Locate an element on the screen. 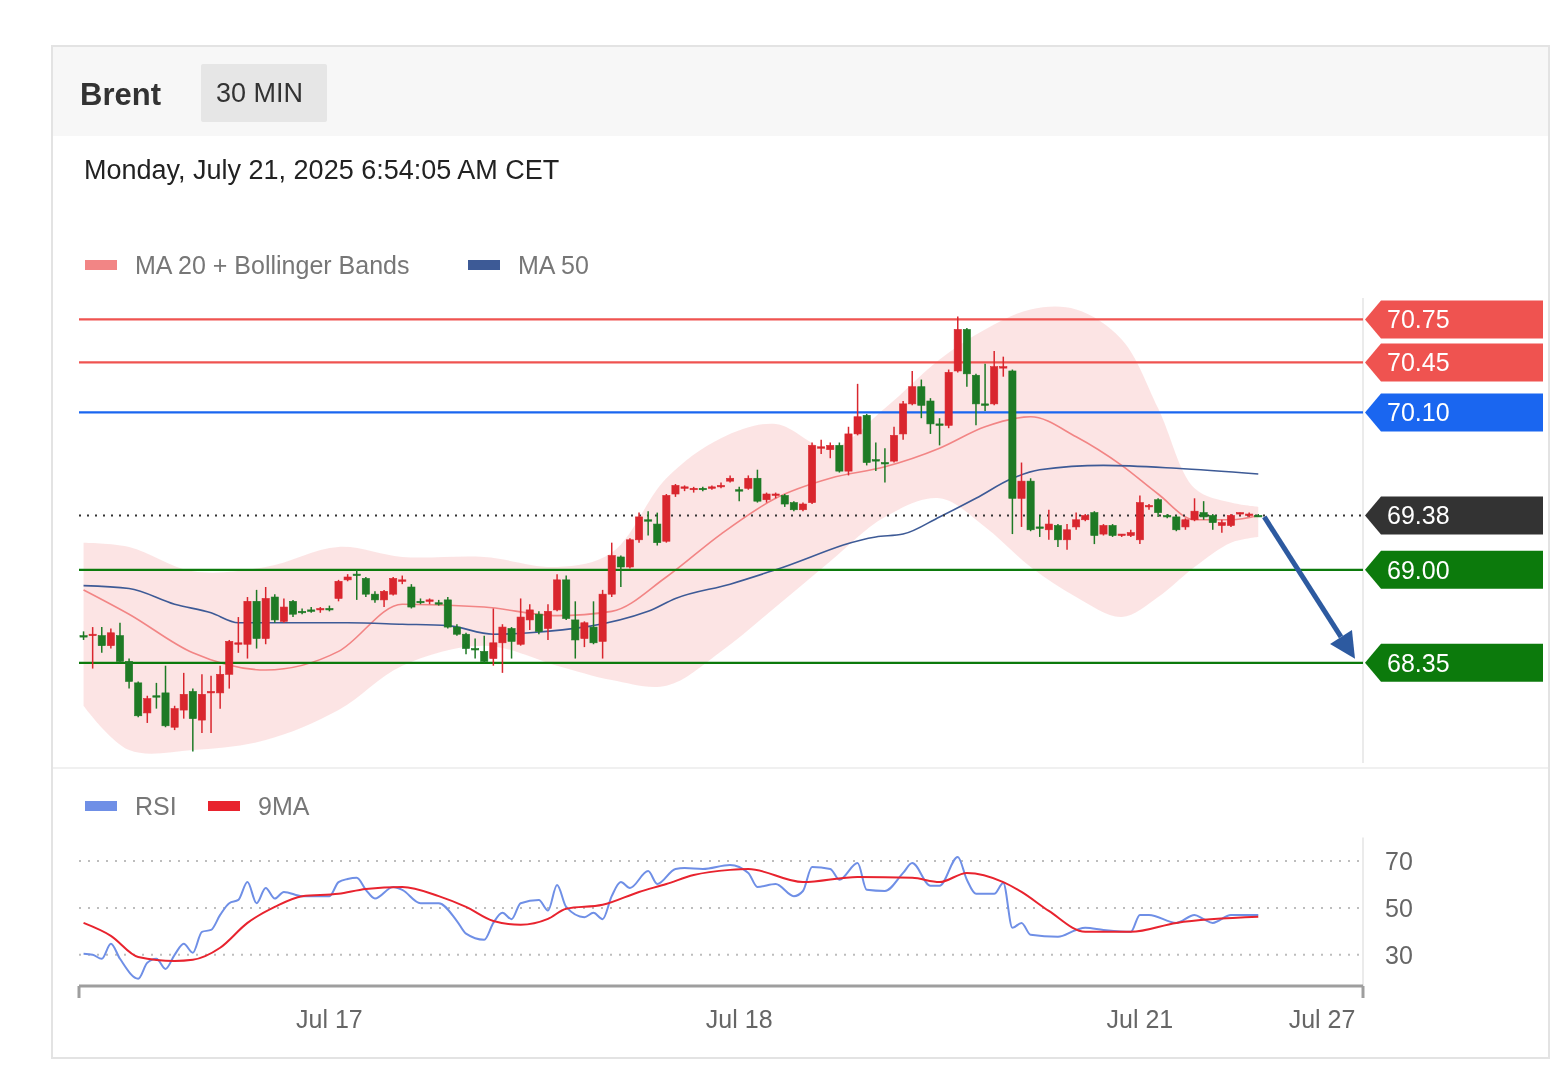  y-tick-label: 69.38 is located at coordinates (1418, 515).